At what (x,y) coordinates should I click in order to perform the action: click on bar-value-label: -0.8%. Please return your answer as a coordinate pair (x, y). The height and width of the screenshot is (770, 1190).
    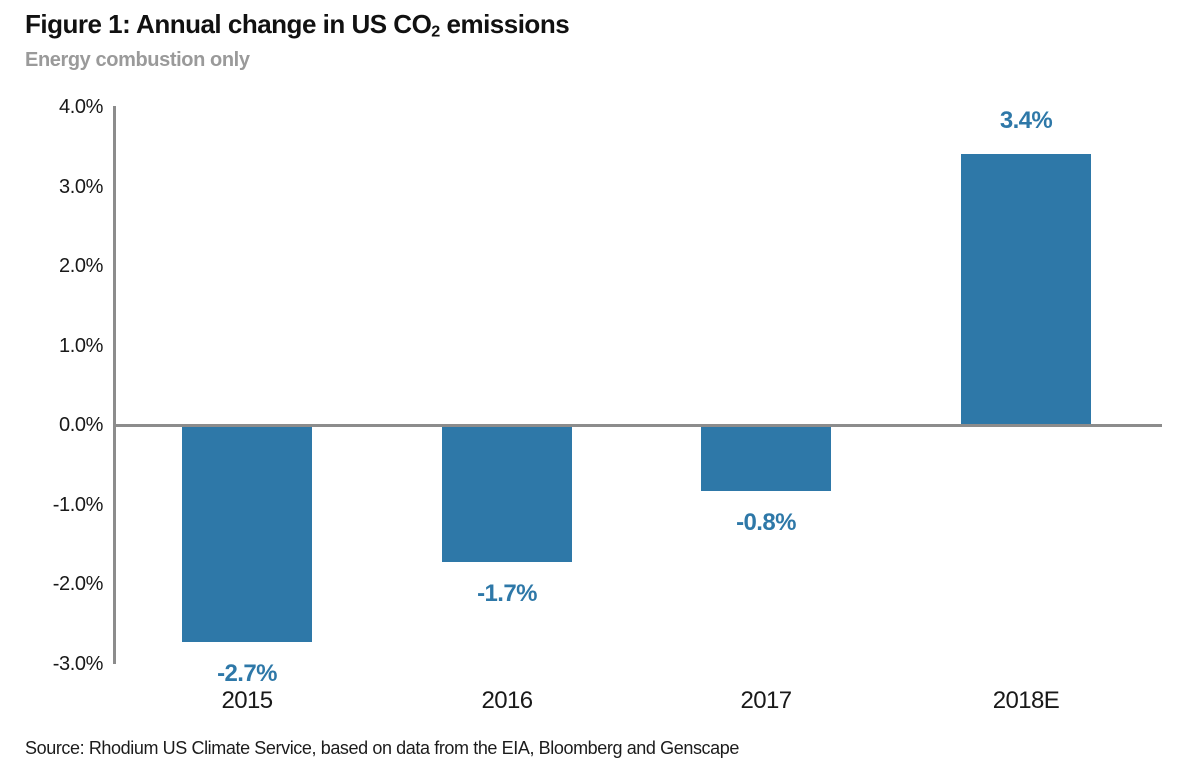
    Looking at the image, I should click on (766, 522).